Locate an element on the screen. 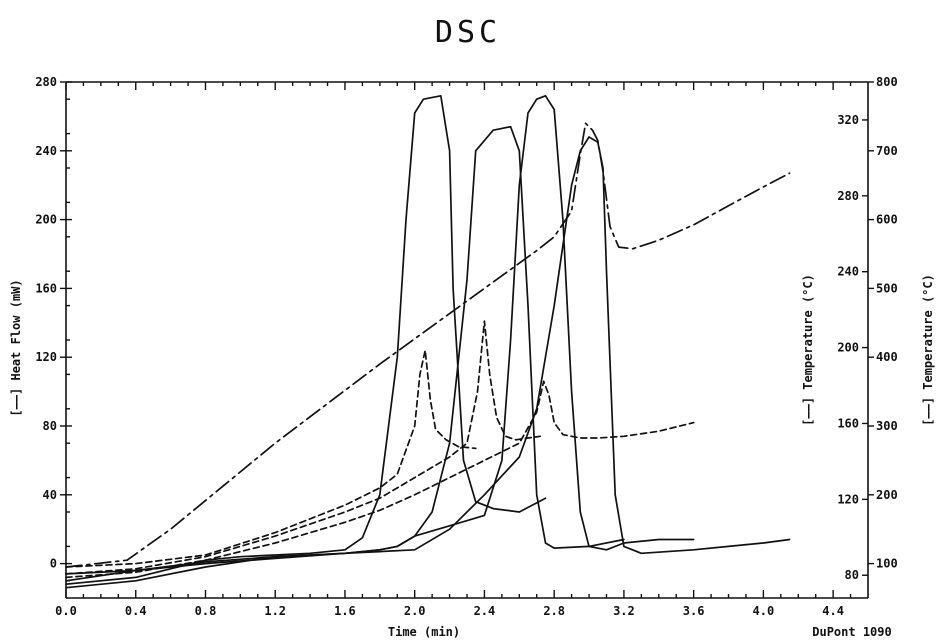 This screenshot has width=937, height=642. y-axis-label-right-outer: [——] Temperature (°C) is located at coordinates (928, 350).